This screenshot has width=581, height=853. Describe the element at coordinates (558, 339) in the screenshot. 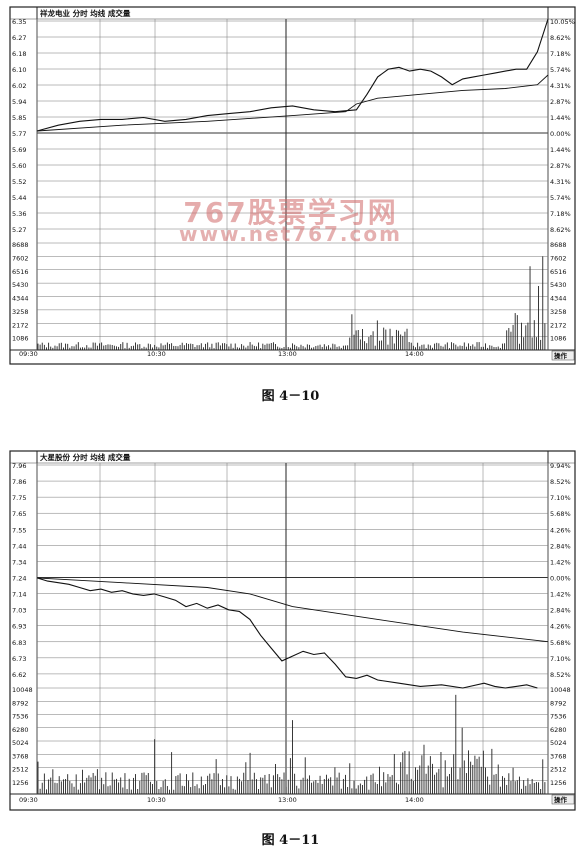

I see `volume-tick-label-right: 1086` at that location.